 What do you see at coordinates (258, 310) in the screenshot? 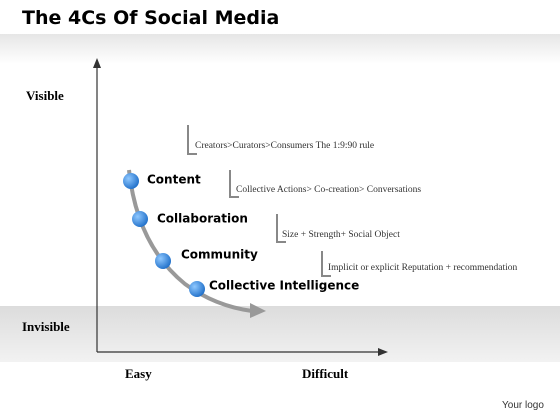
I see `curve-arrow` at bounding box center [258, 310].